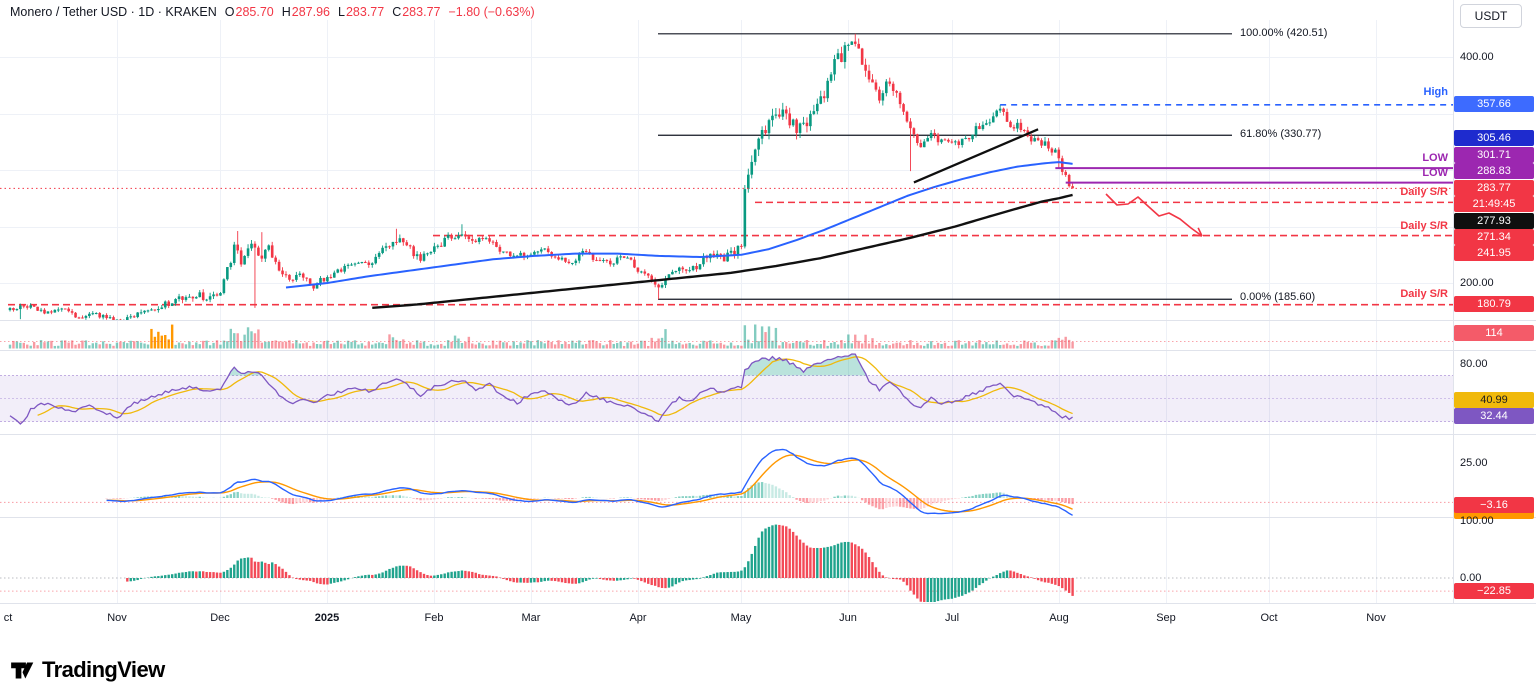  I want to click on open-label: O, so click(229, 12).